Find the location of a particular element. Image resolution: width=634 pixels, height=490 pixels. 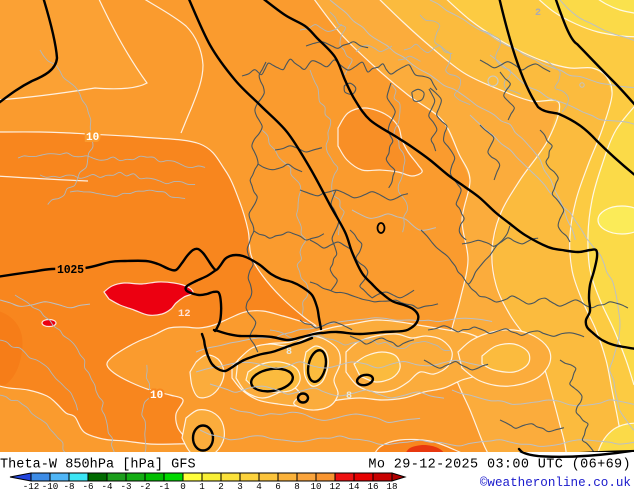

svg-text: -3 is located at coordinates (125, 485).